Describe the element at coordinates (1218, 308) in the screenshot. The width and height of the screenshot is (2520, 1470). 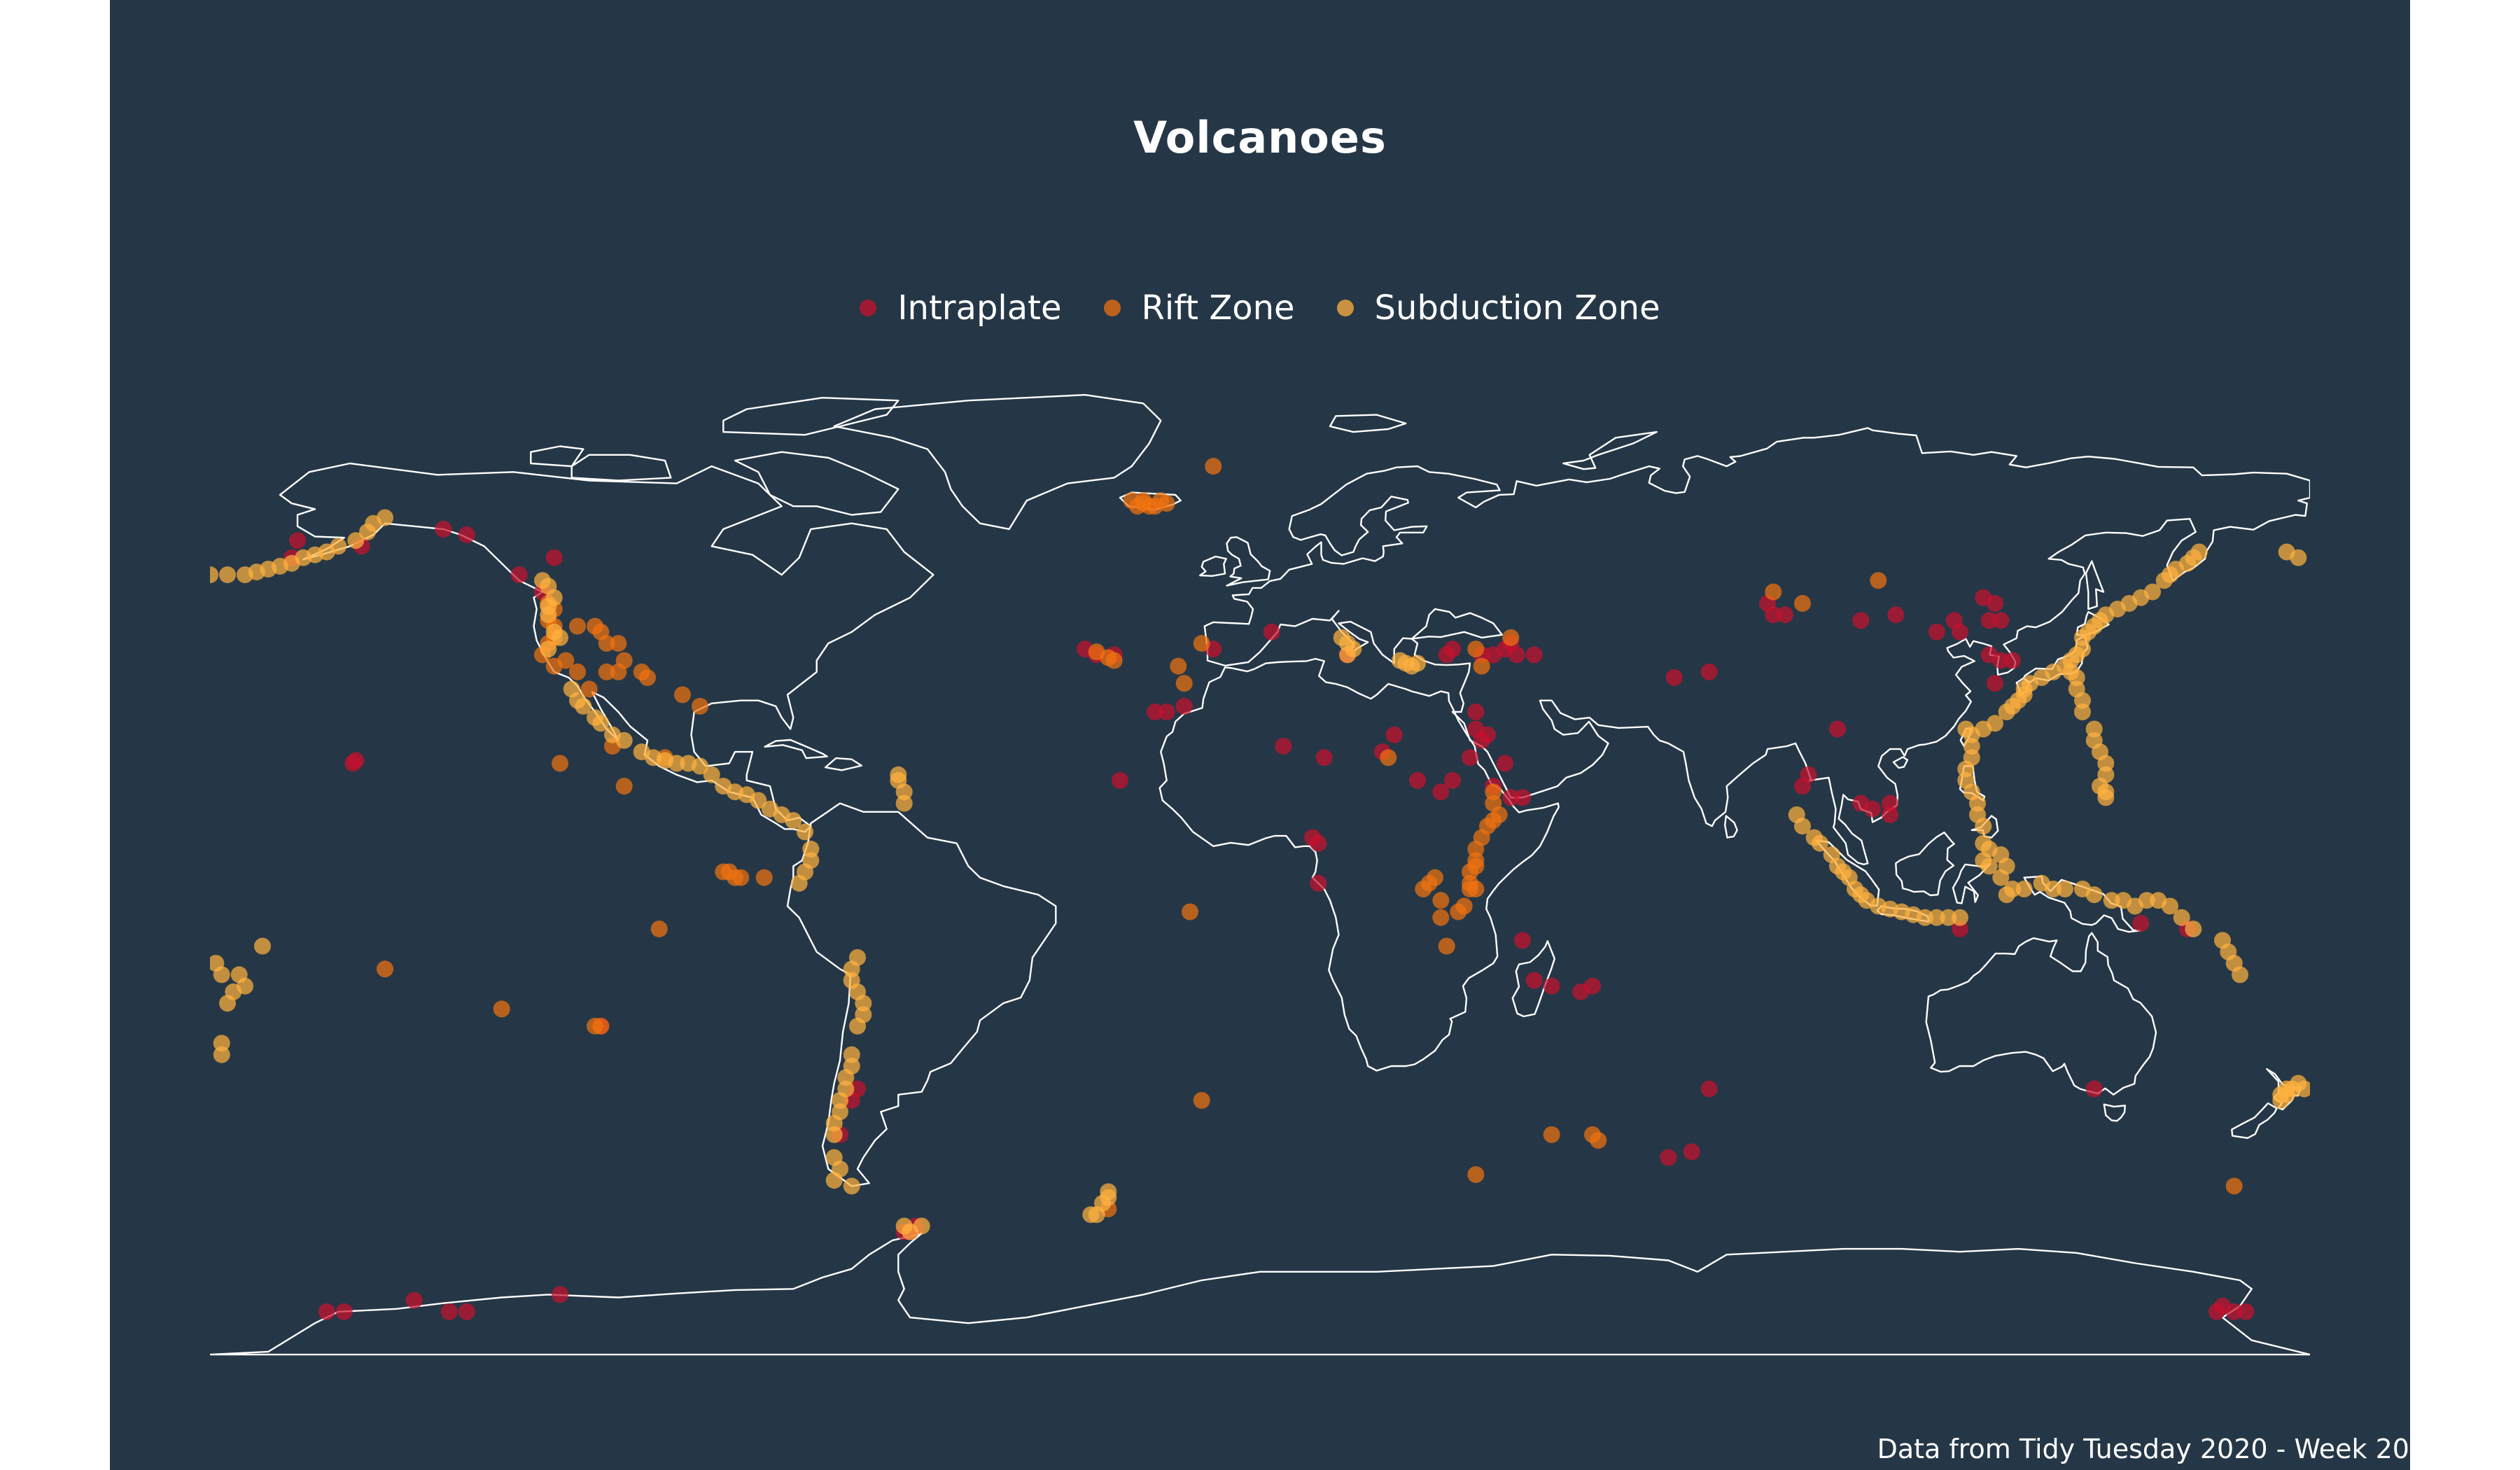
I see `legend-label-rift-zone: Rift Zone` at that location.